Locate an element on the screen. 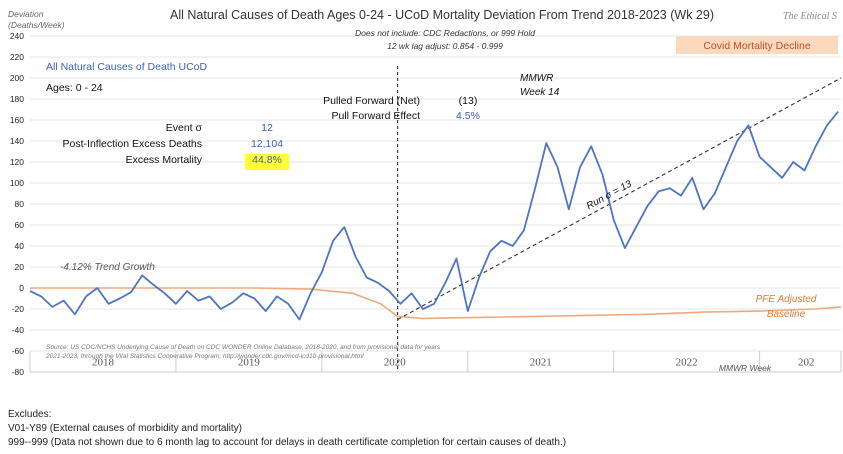 This screenshot has width=843, height=454. y-tick-label: 160 is located at coordinates (17, 120).